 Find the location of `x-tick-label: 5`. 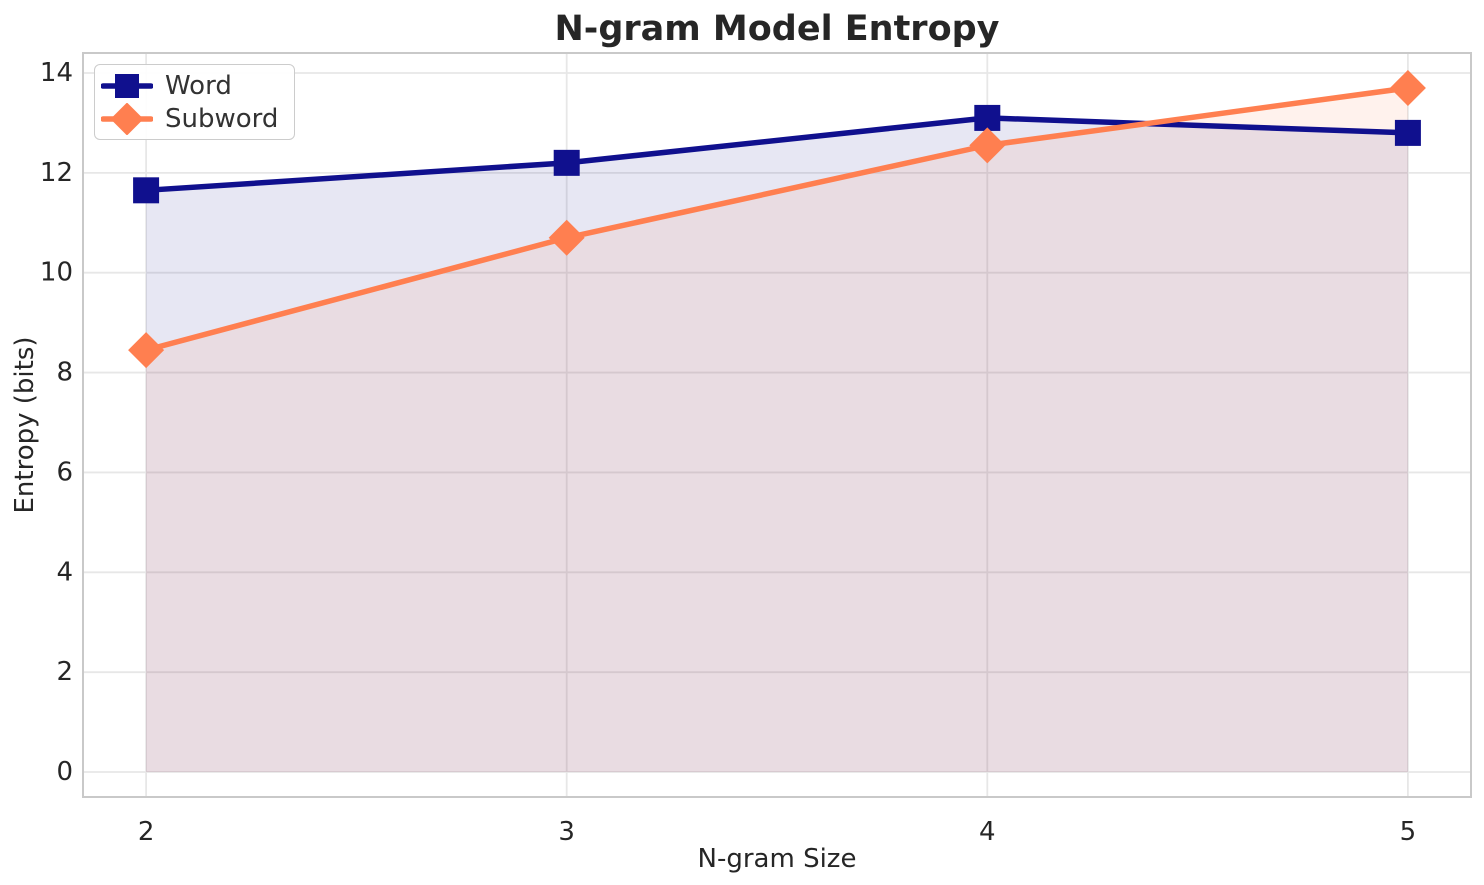

x-tick-label: 5 is located at coordinates (1408, 832).